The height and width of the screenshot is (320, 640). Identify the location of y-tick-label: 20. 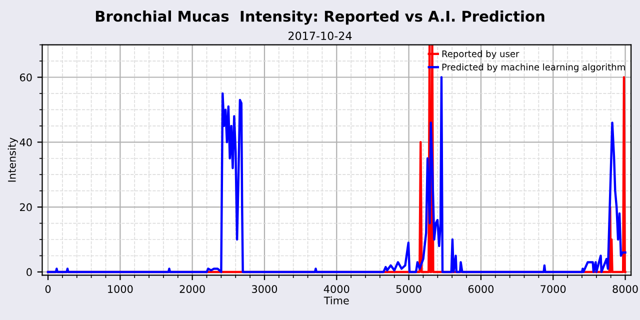
(26, 207).